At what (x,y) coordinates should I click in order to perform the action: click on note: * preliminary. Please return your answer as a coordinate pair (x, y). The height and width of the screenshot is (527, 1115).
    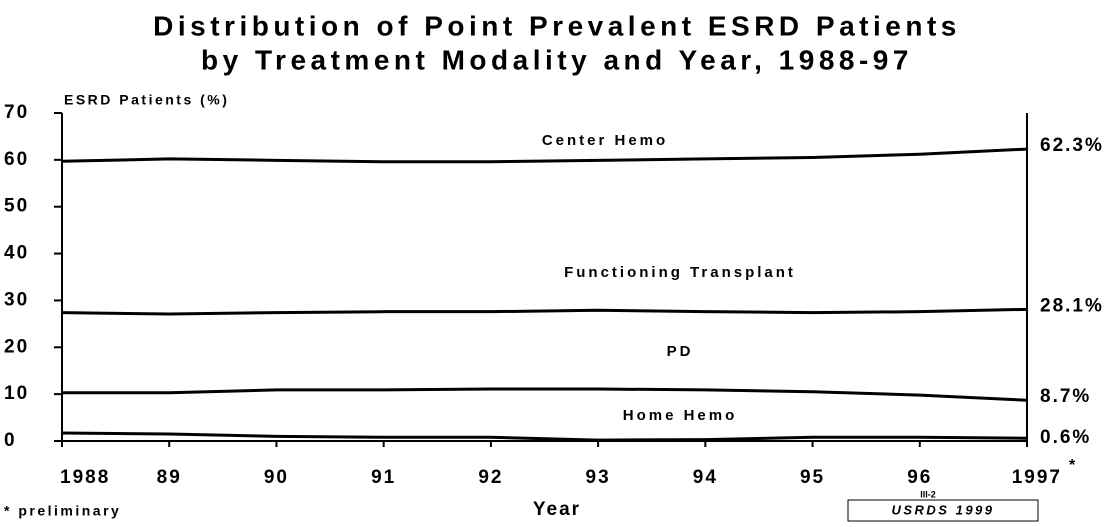
    Looking at the image, I should click on (62, 511).